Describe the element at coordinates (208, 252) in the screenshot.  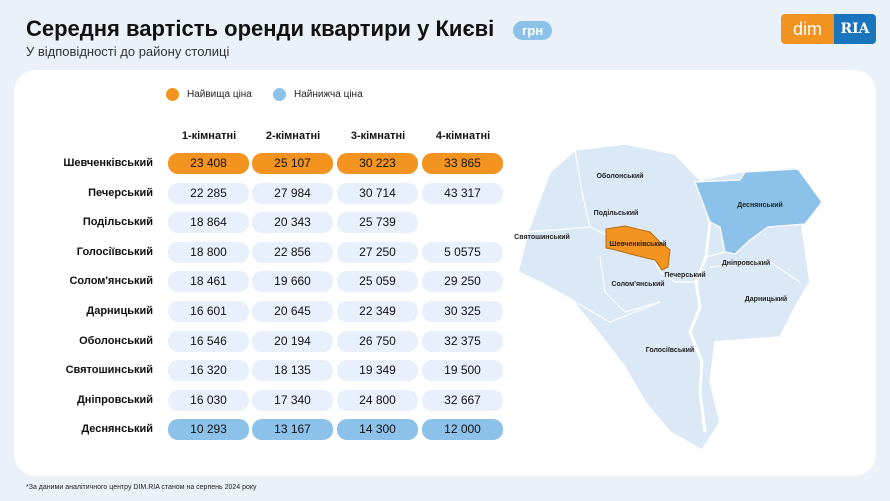
I see `price-cell: 18 800` at that location.